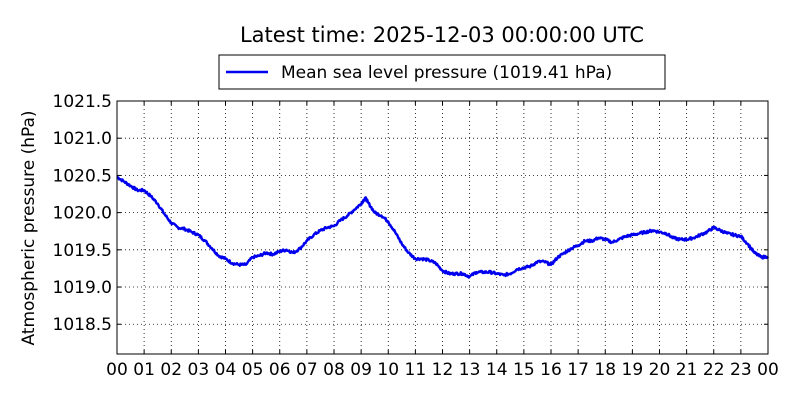 This screenshot has height=400, width=800. I want to click on y-axis-label: Atmospheric pressure (hPa), so click(29, 227).